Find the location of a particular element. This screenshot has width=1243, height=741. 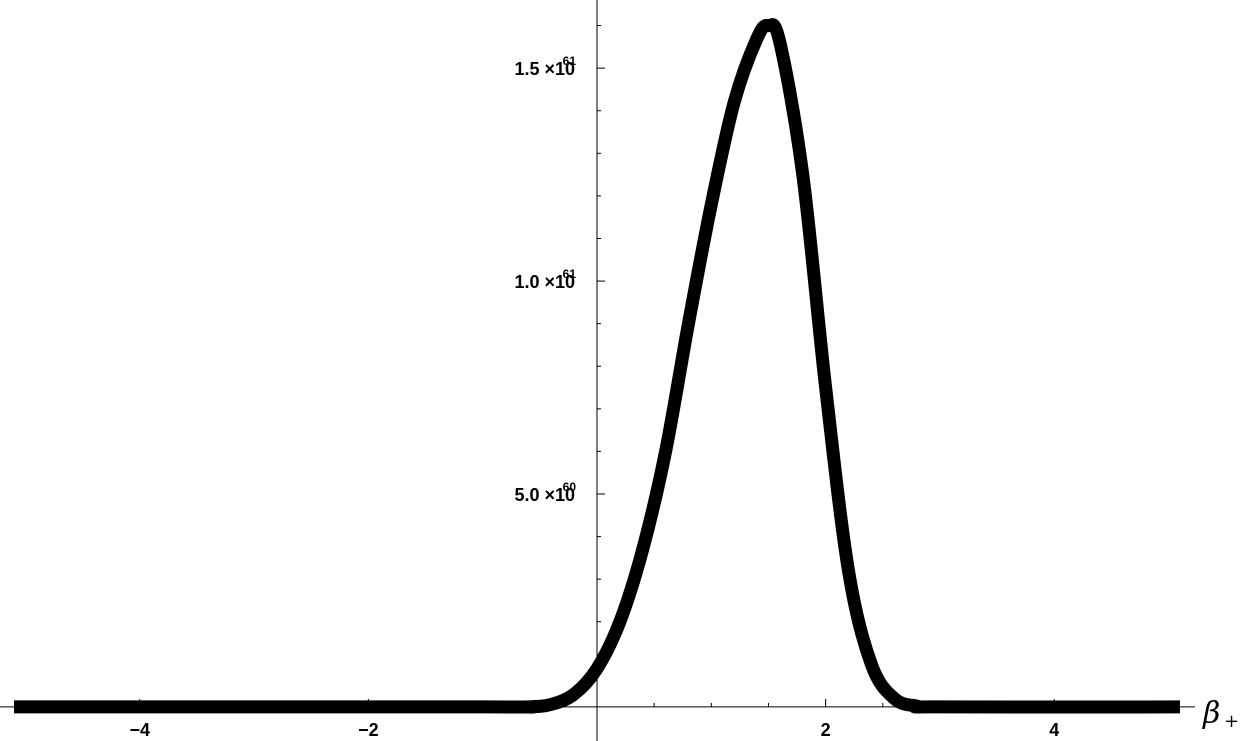

x-tick-label: 4 is located at coordinates (1054, 730).